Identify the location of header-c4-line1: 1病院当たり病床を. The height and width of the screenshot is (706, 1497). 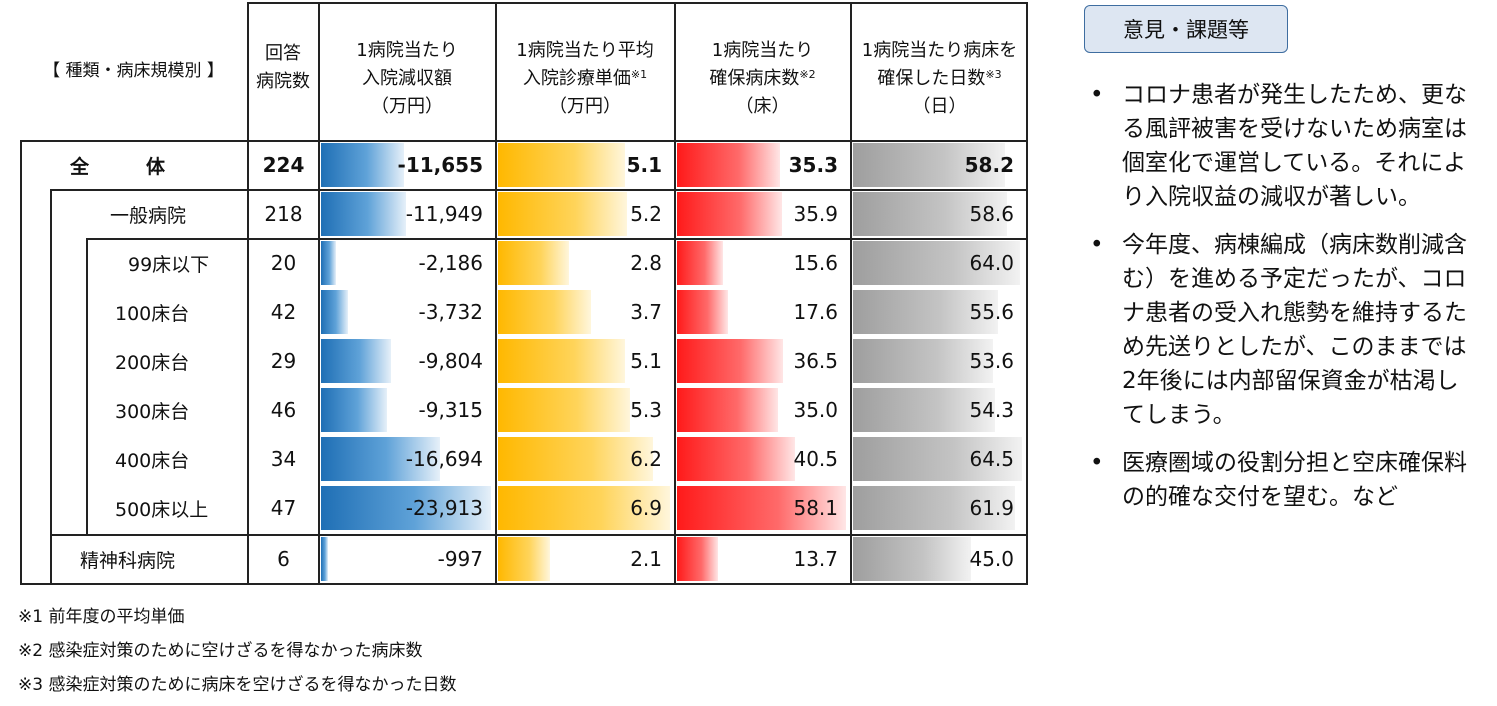
(939, 50).